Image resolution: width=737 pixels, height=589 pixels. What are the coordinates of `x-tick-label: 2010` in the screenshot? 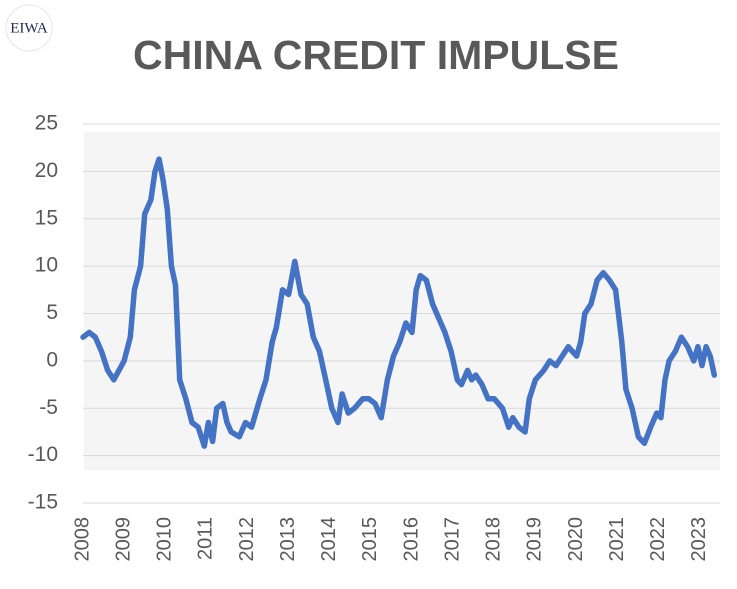 It's located at (165, 539).